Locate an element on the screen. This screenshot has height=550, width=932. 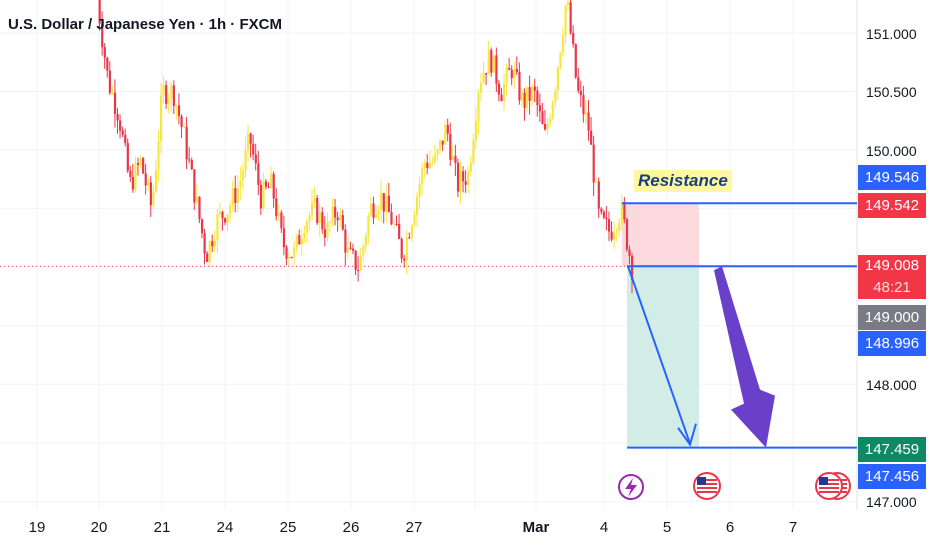
price-label-target-low: 147.456 is located at coordinates (892, 476).